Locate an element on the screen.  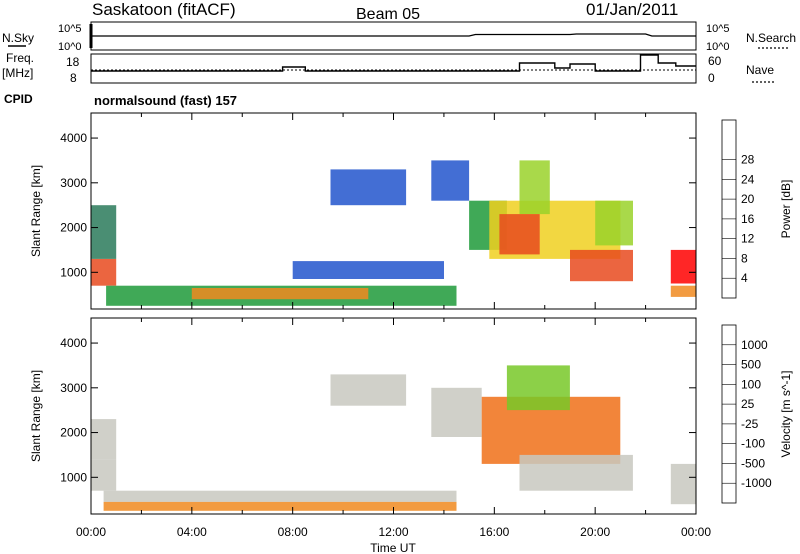
power-ylabel: Slant Range [km] is located at coordinates (36, 211).